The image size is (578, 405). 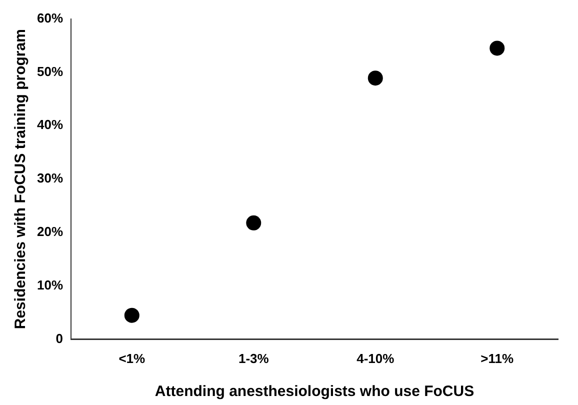 What do you see at coordinates (314, 391) in the screenshot?
I see `x-axis-title: Attending anesthesiologists who use FoCUS` at bounding box center [314, 391].